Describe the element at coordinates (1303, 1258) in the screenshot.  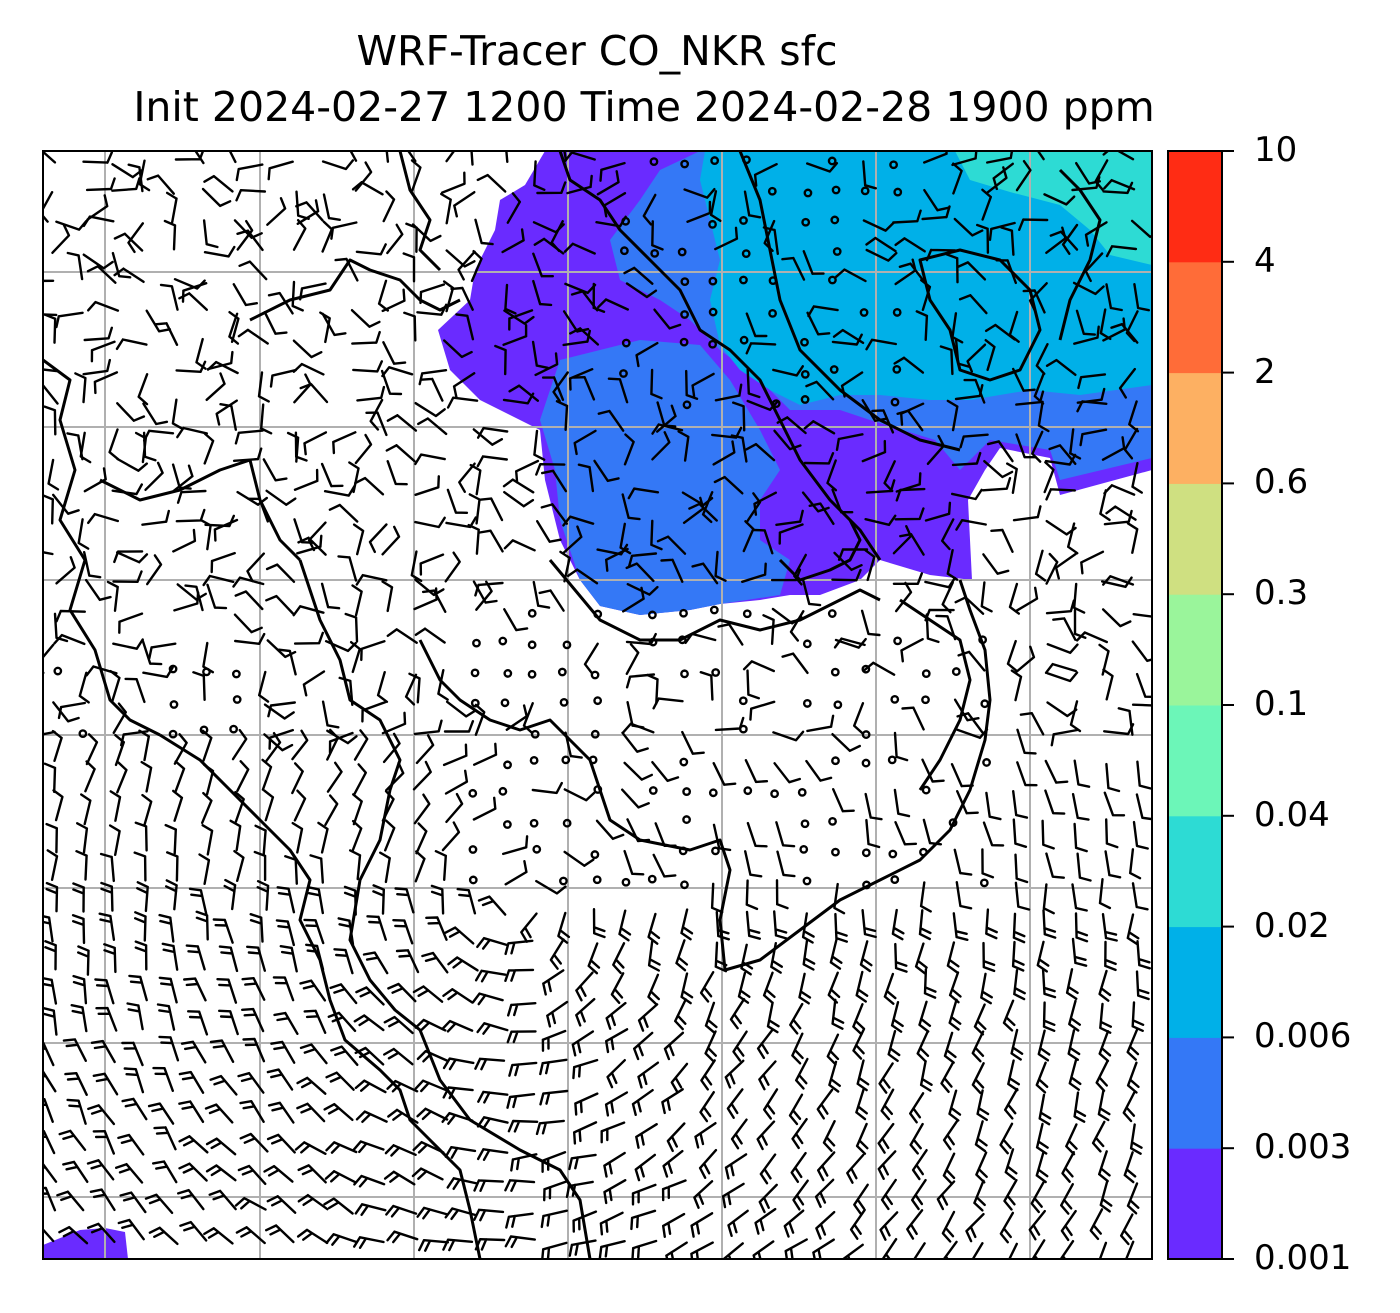
I see `colorbar-tick-label: 0.001` at that location.